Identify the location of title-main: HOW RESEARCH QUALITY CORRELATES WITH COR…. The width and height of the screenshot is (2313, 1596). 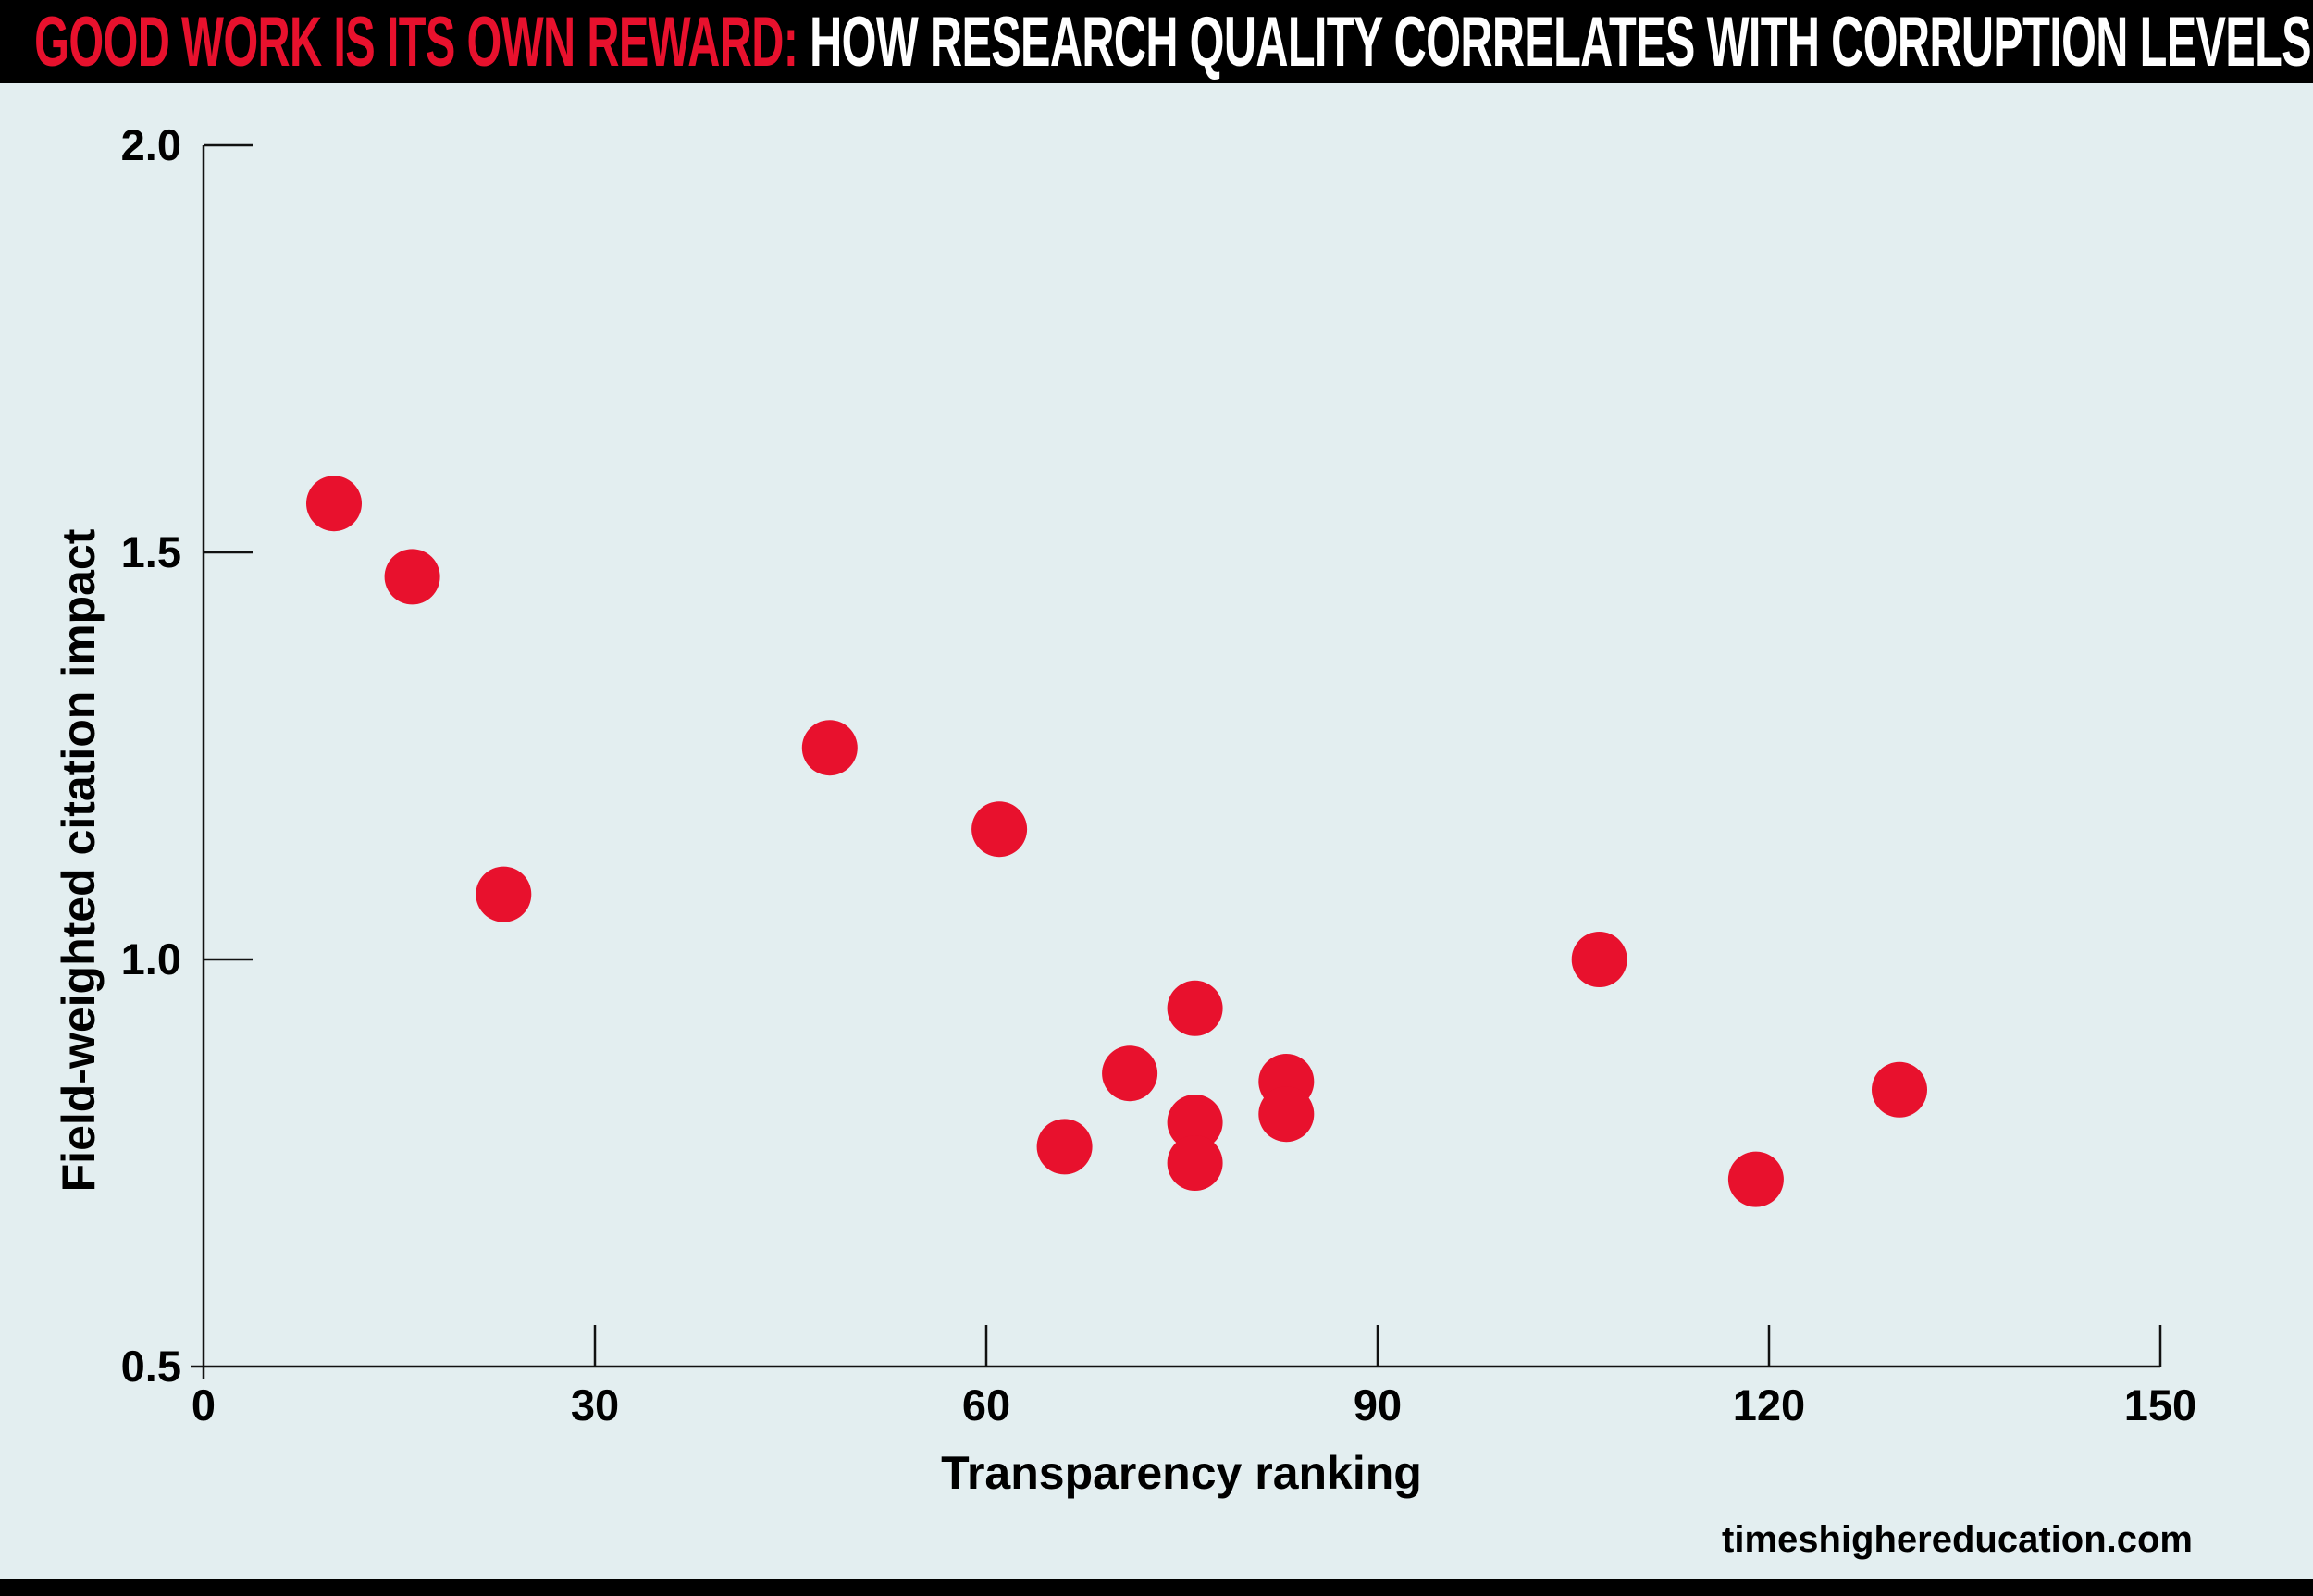
(1560, 42).